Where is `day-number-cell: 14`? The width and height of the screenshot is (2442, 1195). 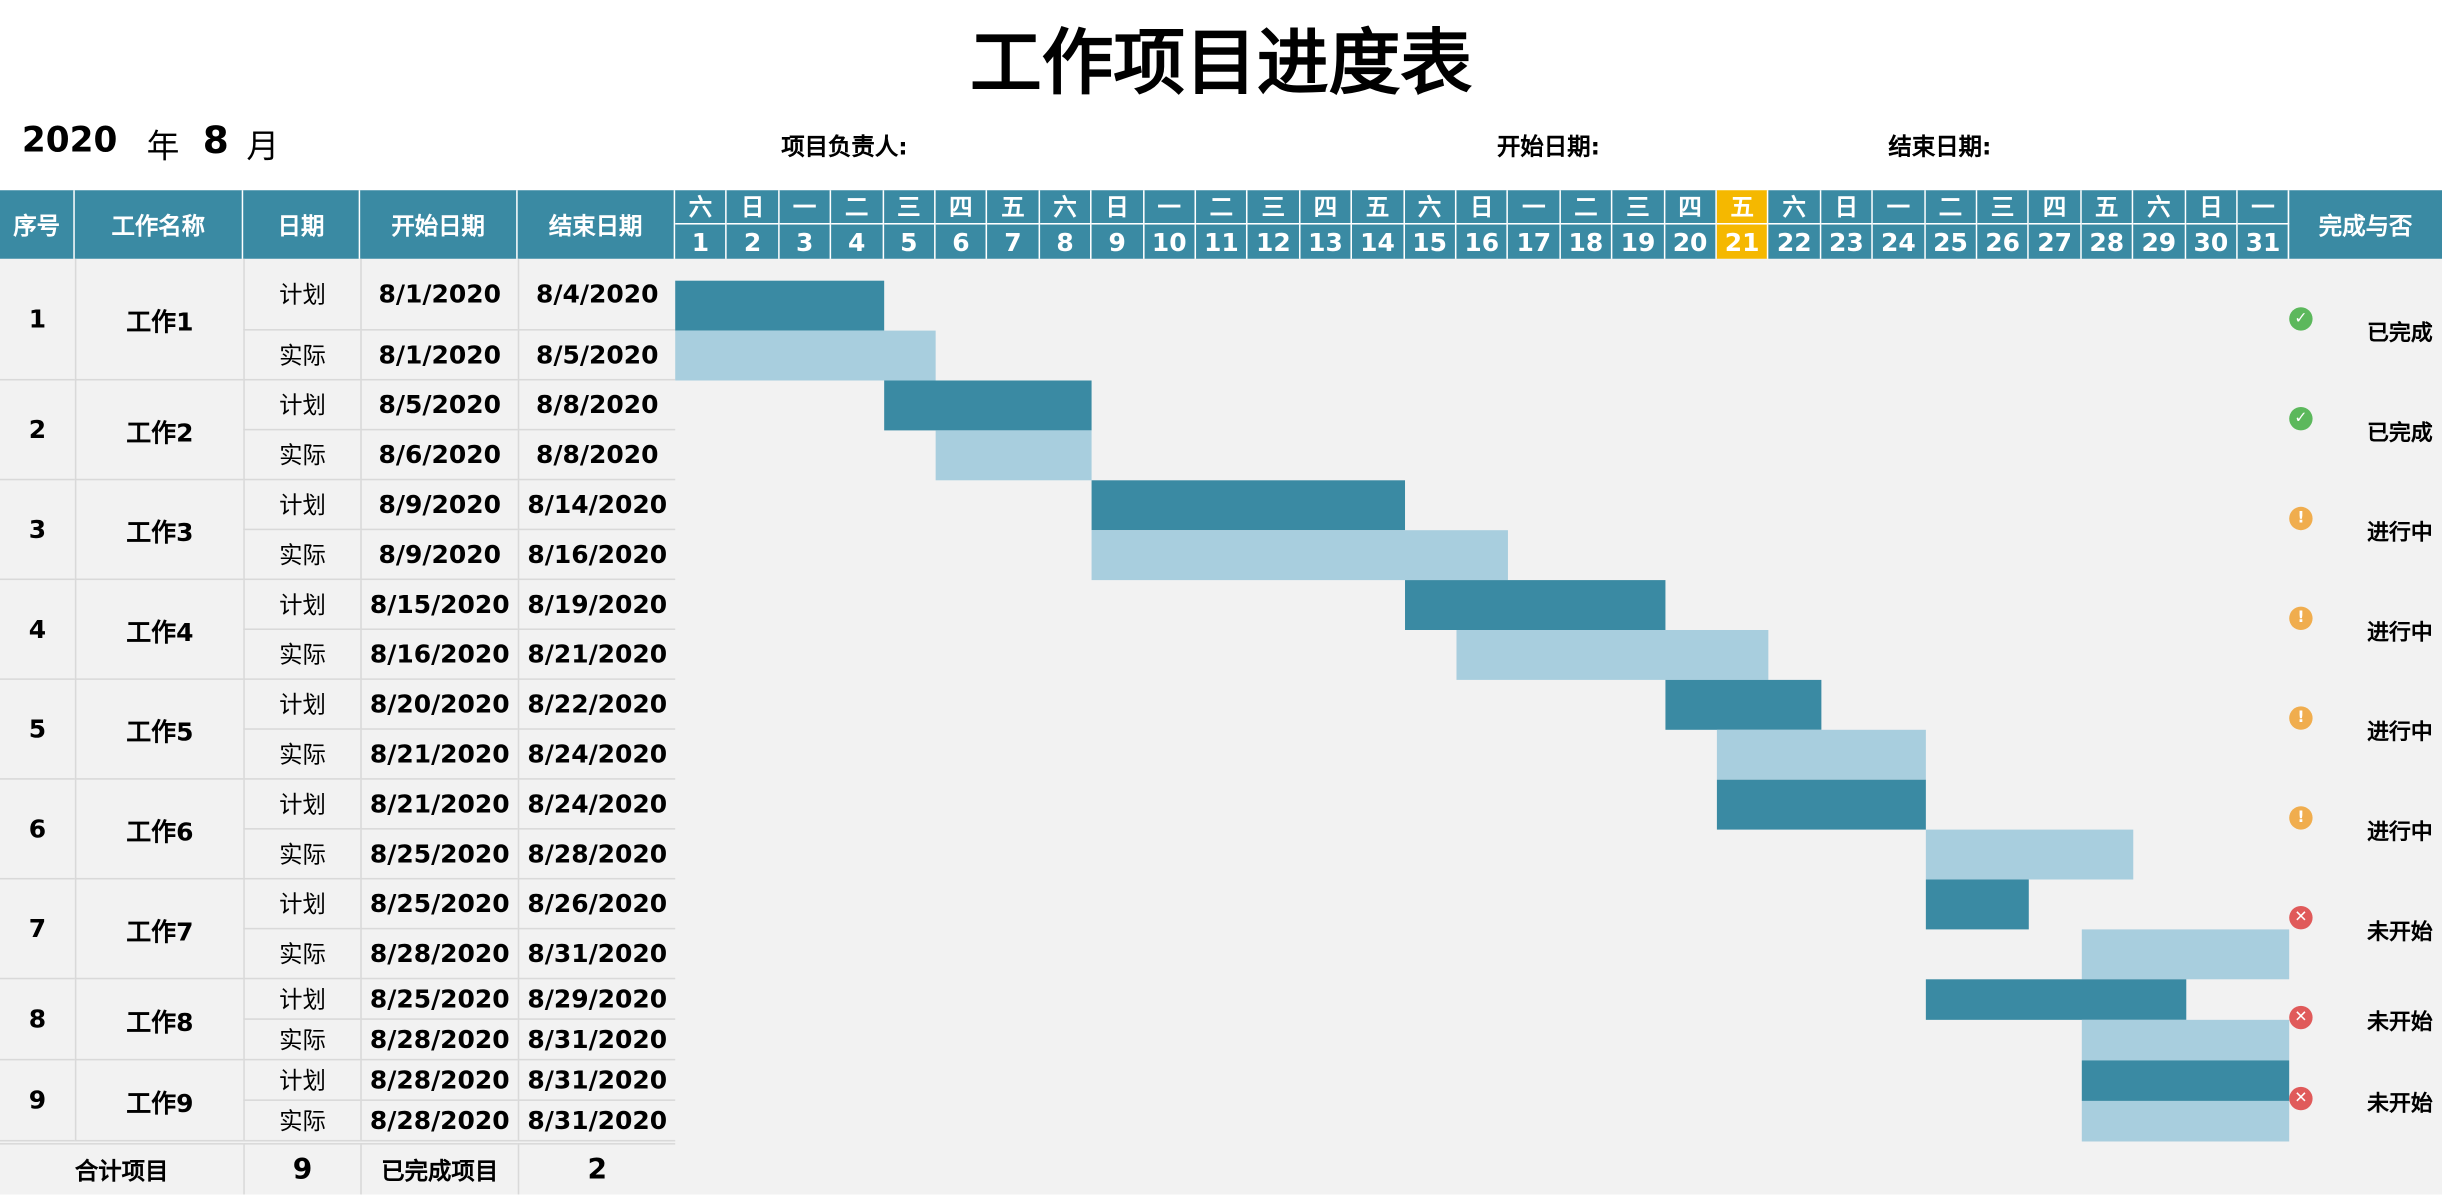 day-number-cell: 14 is located at coordinates (1378, 241).